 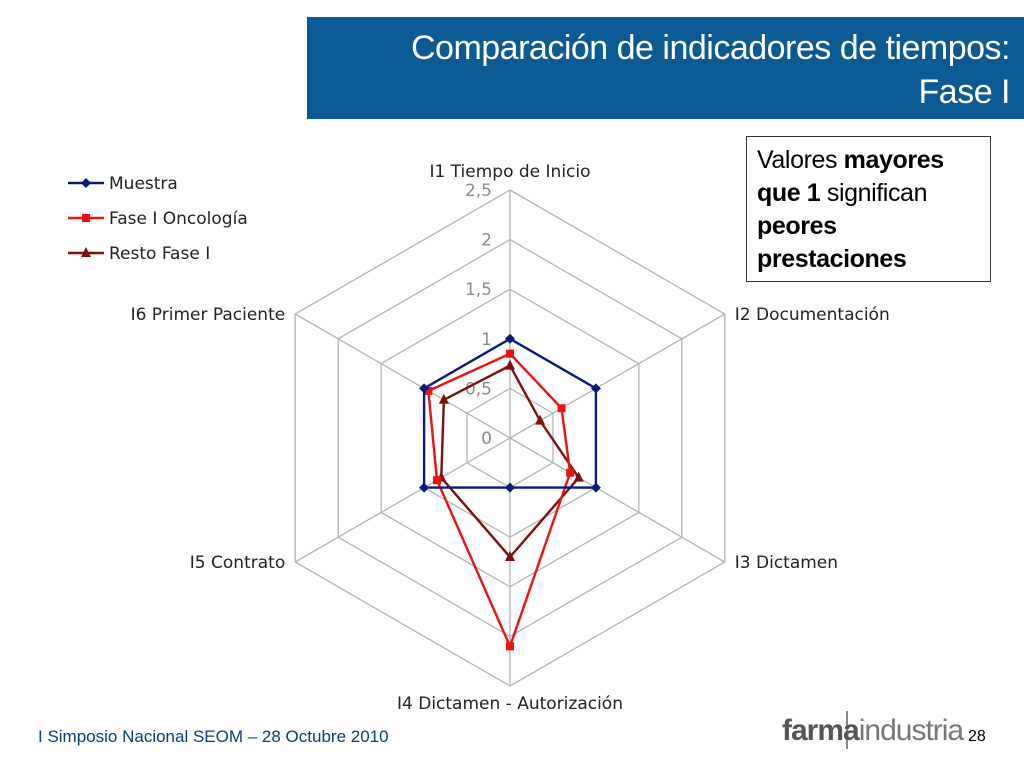 I want to click on tick-label: 1,5, so click(x=478, y=290).